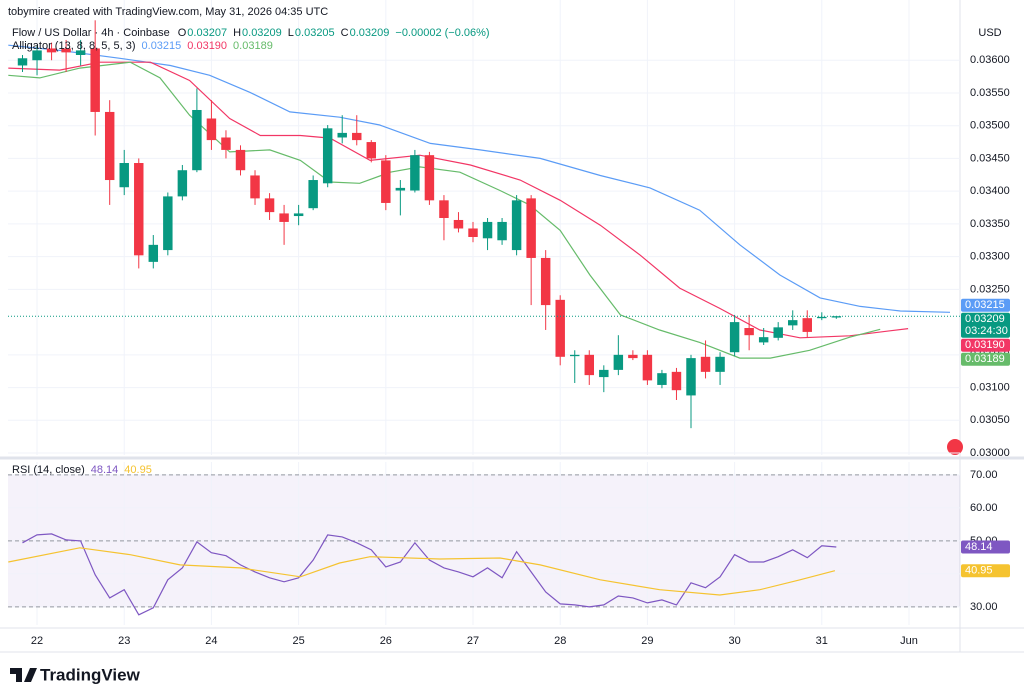 This screenshot has height=698, width=1024. What do you see at coordinates (74, 46) in the screenshot?
I see `indicator-title: Alligator (13, 8, 8, 5, 5, 3)` at bounding box center [74, 46].